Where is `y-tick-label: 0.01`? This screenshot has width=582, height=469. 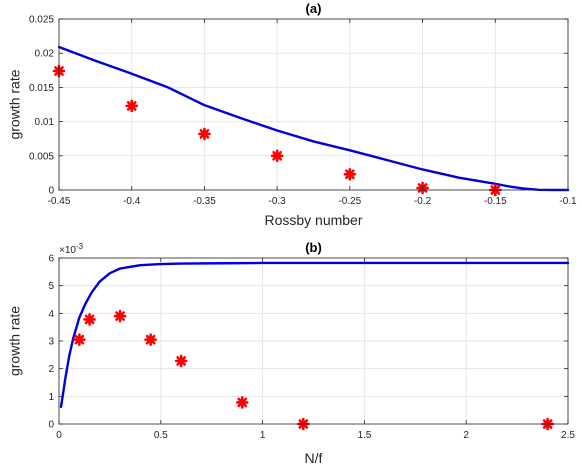 y-tick-label: 0.01 is located at coordinates (45, 122).